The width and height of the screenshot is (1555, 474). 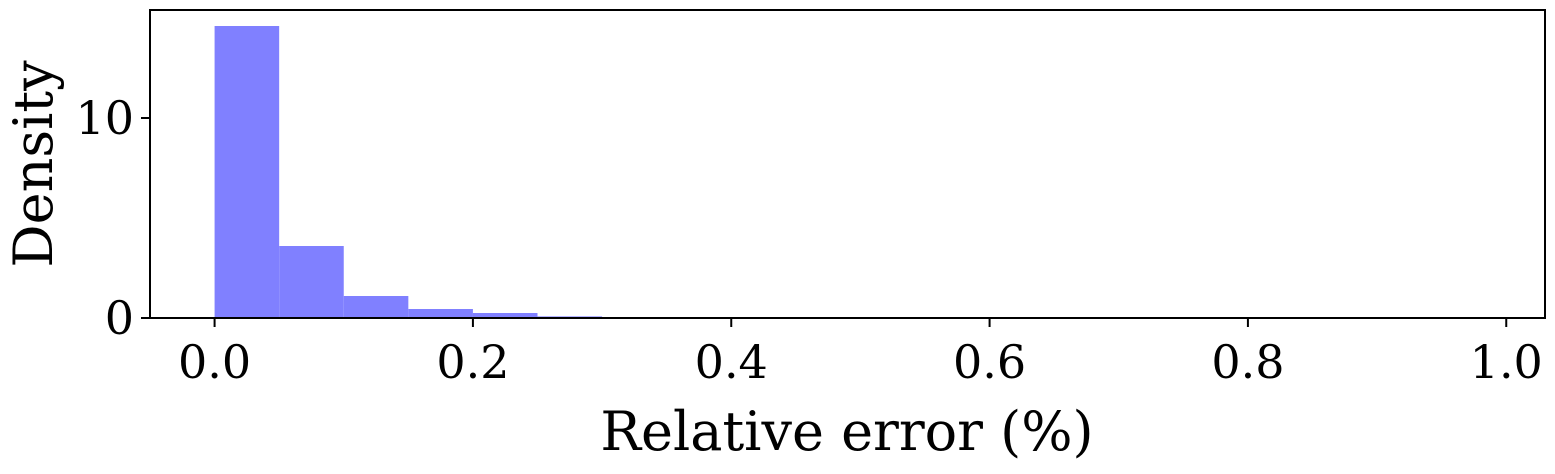 What do you see at coordinates (104, 118) in the screenshot?
I see `y-tick-label-1: 10` at bounding box center [104, 118].